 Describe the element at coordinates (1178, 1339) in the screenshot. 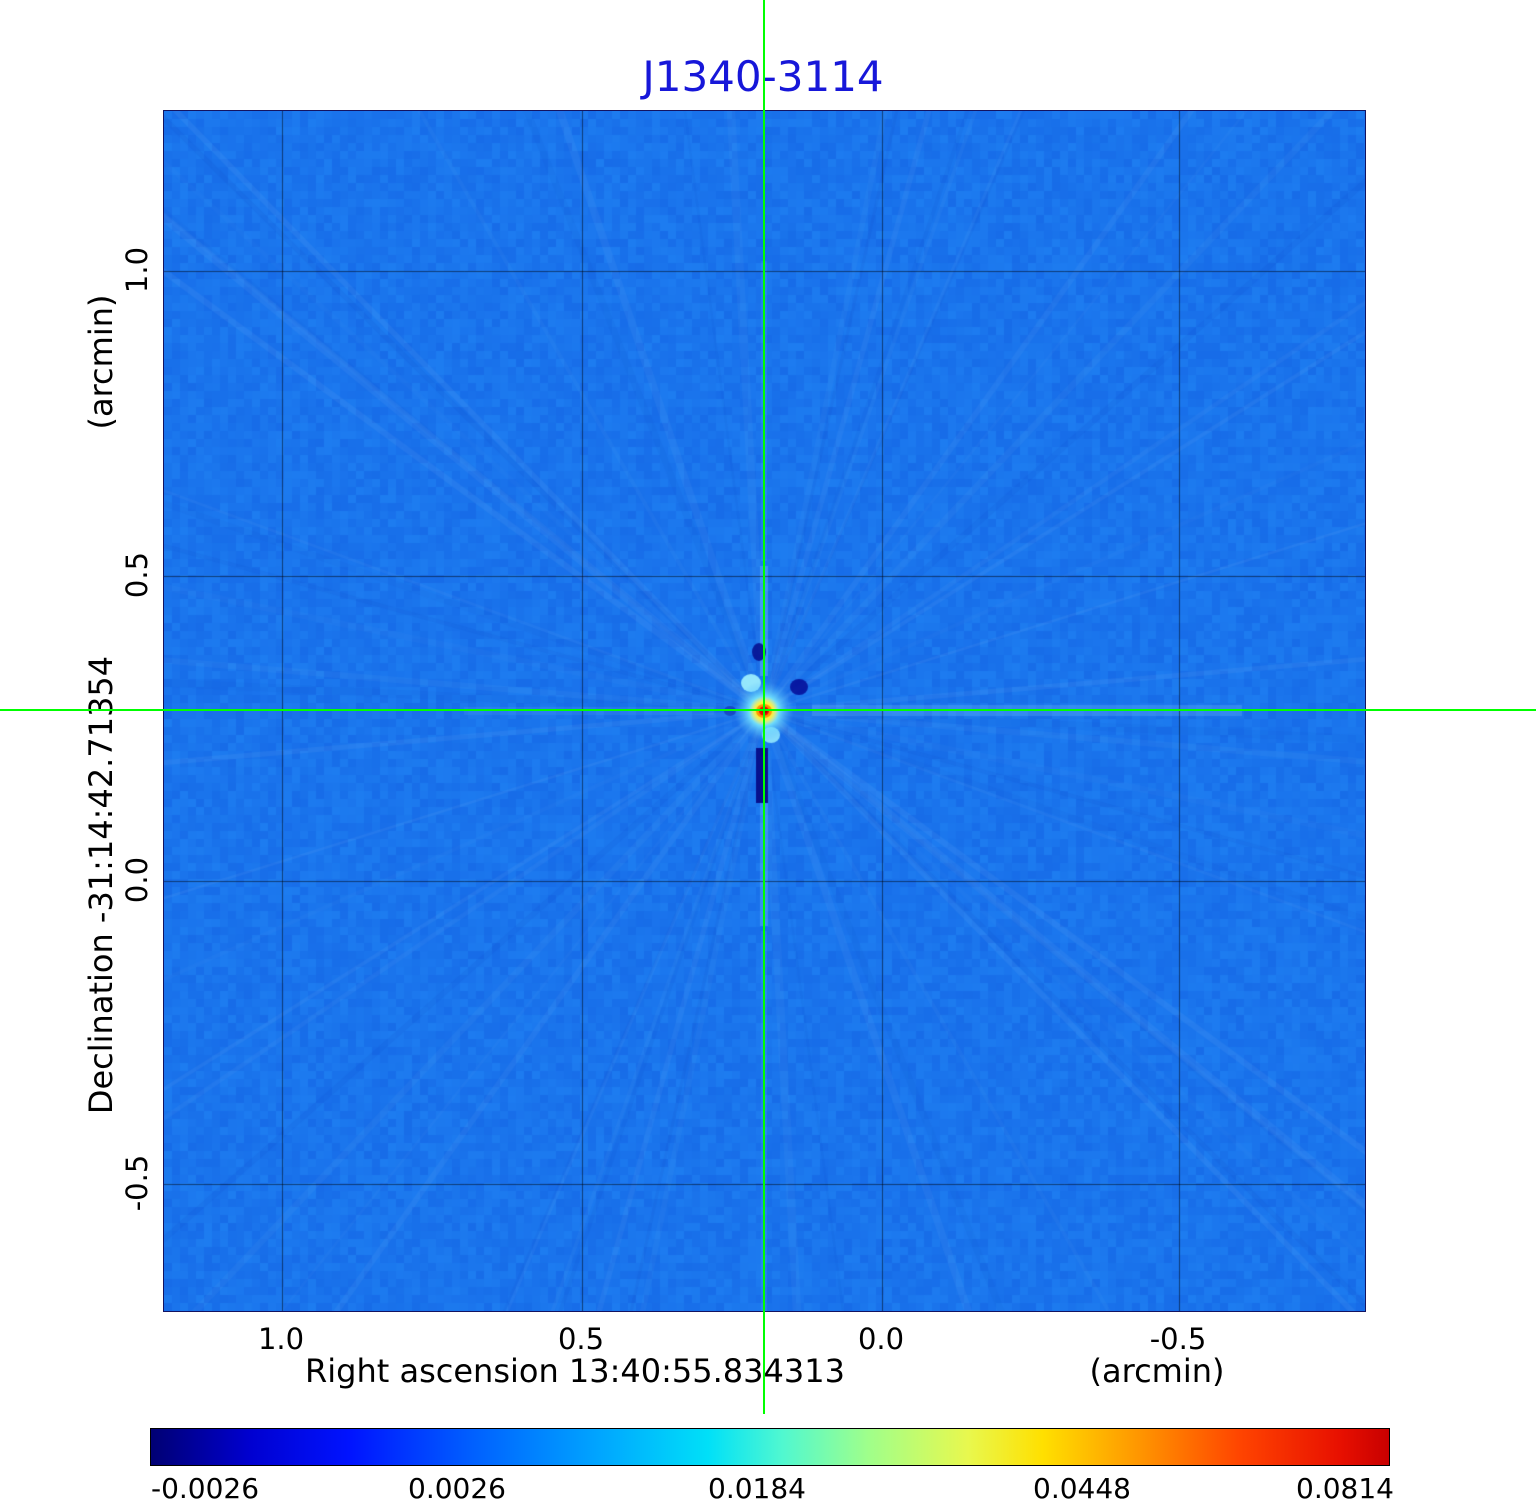

I see `x-tick-label: -0.5` at that location.